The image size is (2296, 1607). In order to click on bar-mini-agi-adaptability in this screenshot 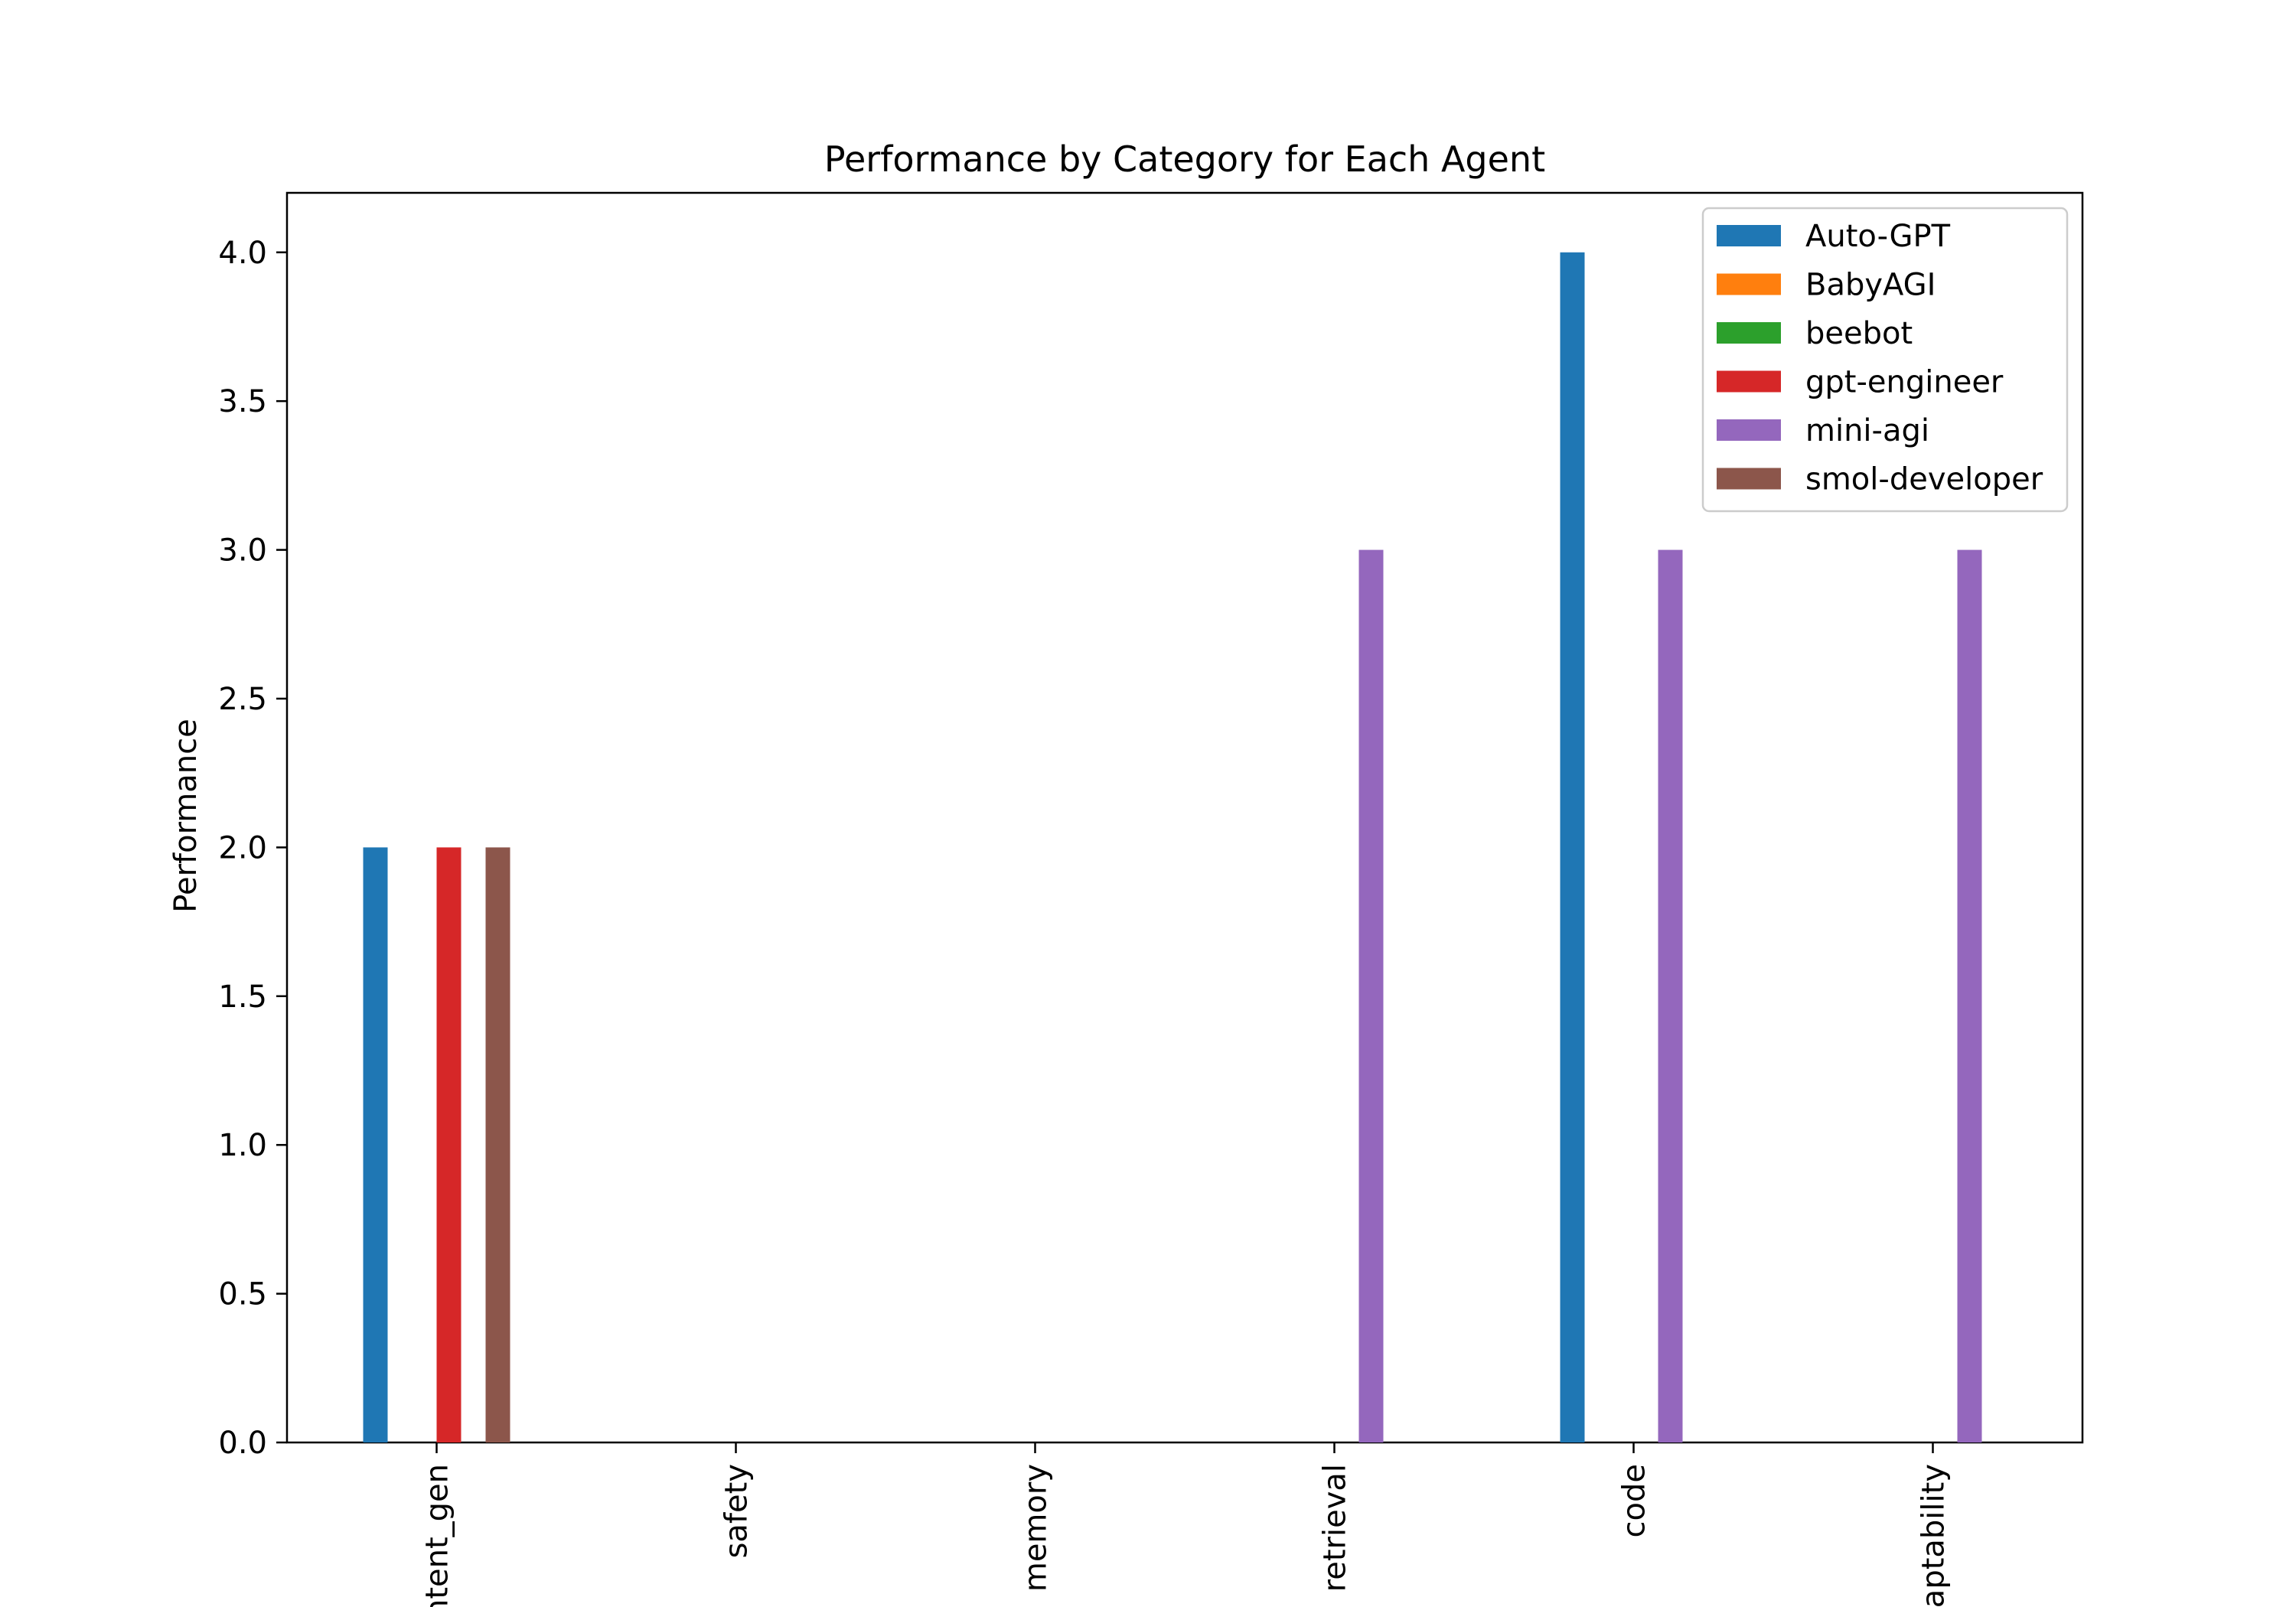, I will do `click(1969, 996)`.